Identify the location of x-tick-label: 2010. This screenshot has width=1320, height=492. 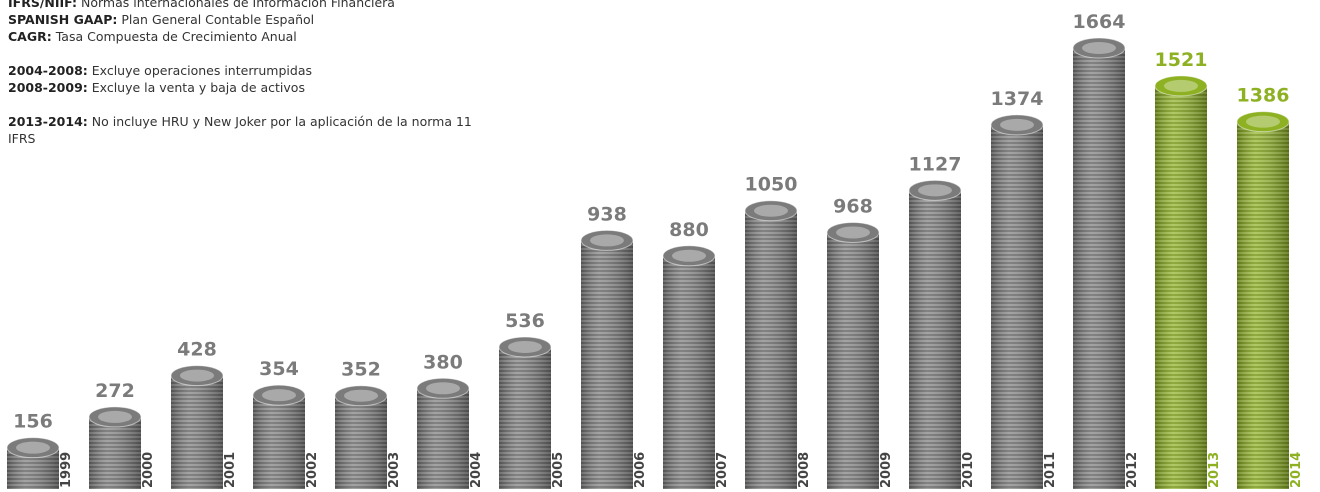
(968, 470).